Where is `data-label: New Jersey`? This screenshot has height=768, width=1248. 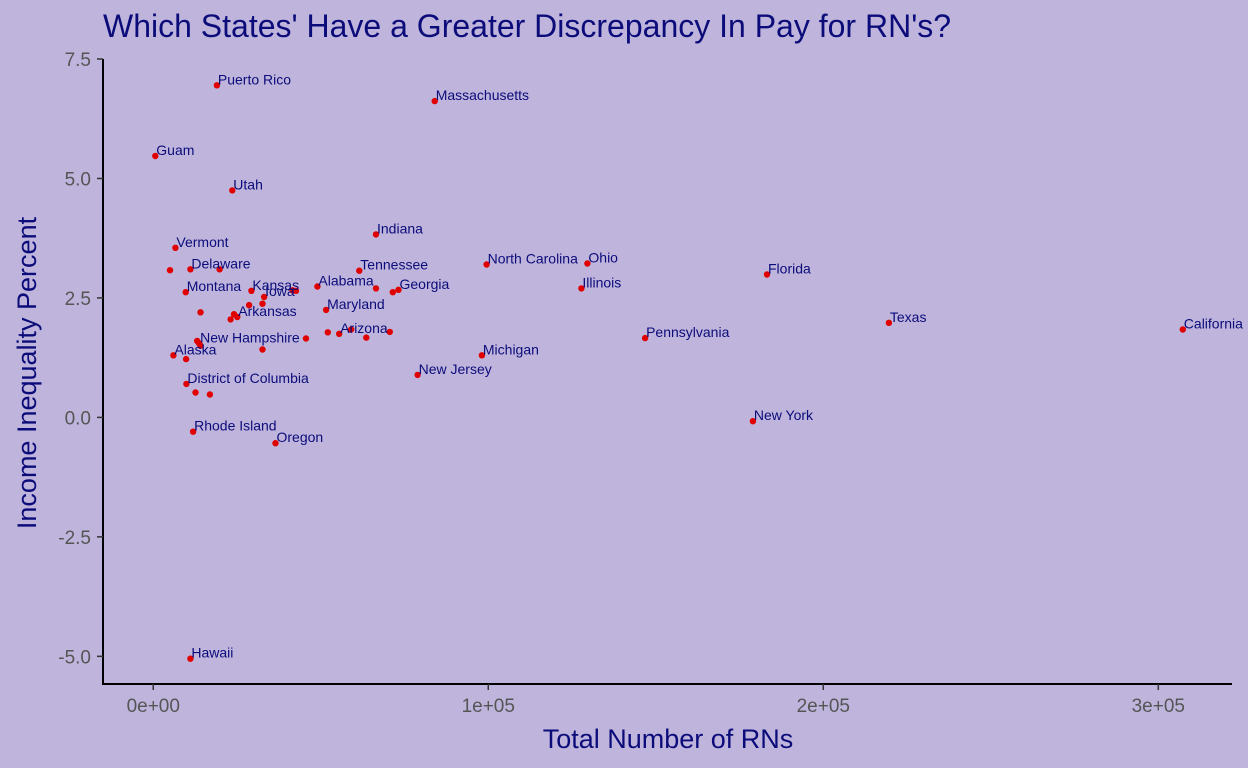
data-label: New Jersey is located at coordinates (455, 369).